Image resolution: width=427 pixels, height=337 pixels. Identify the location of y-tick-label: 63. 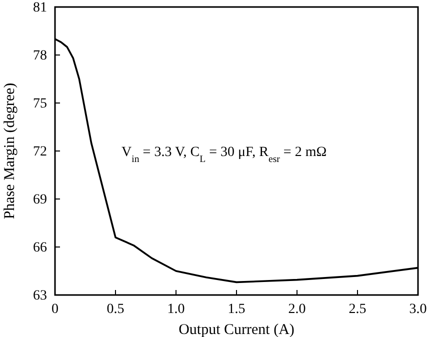
(40, 296).